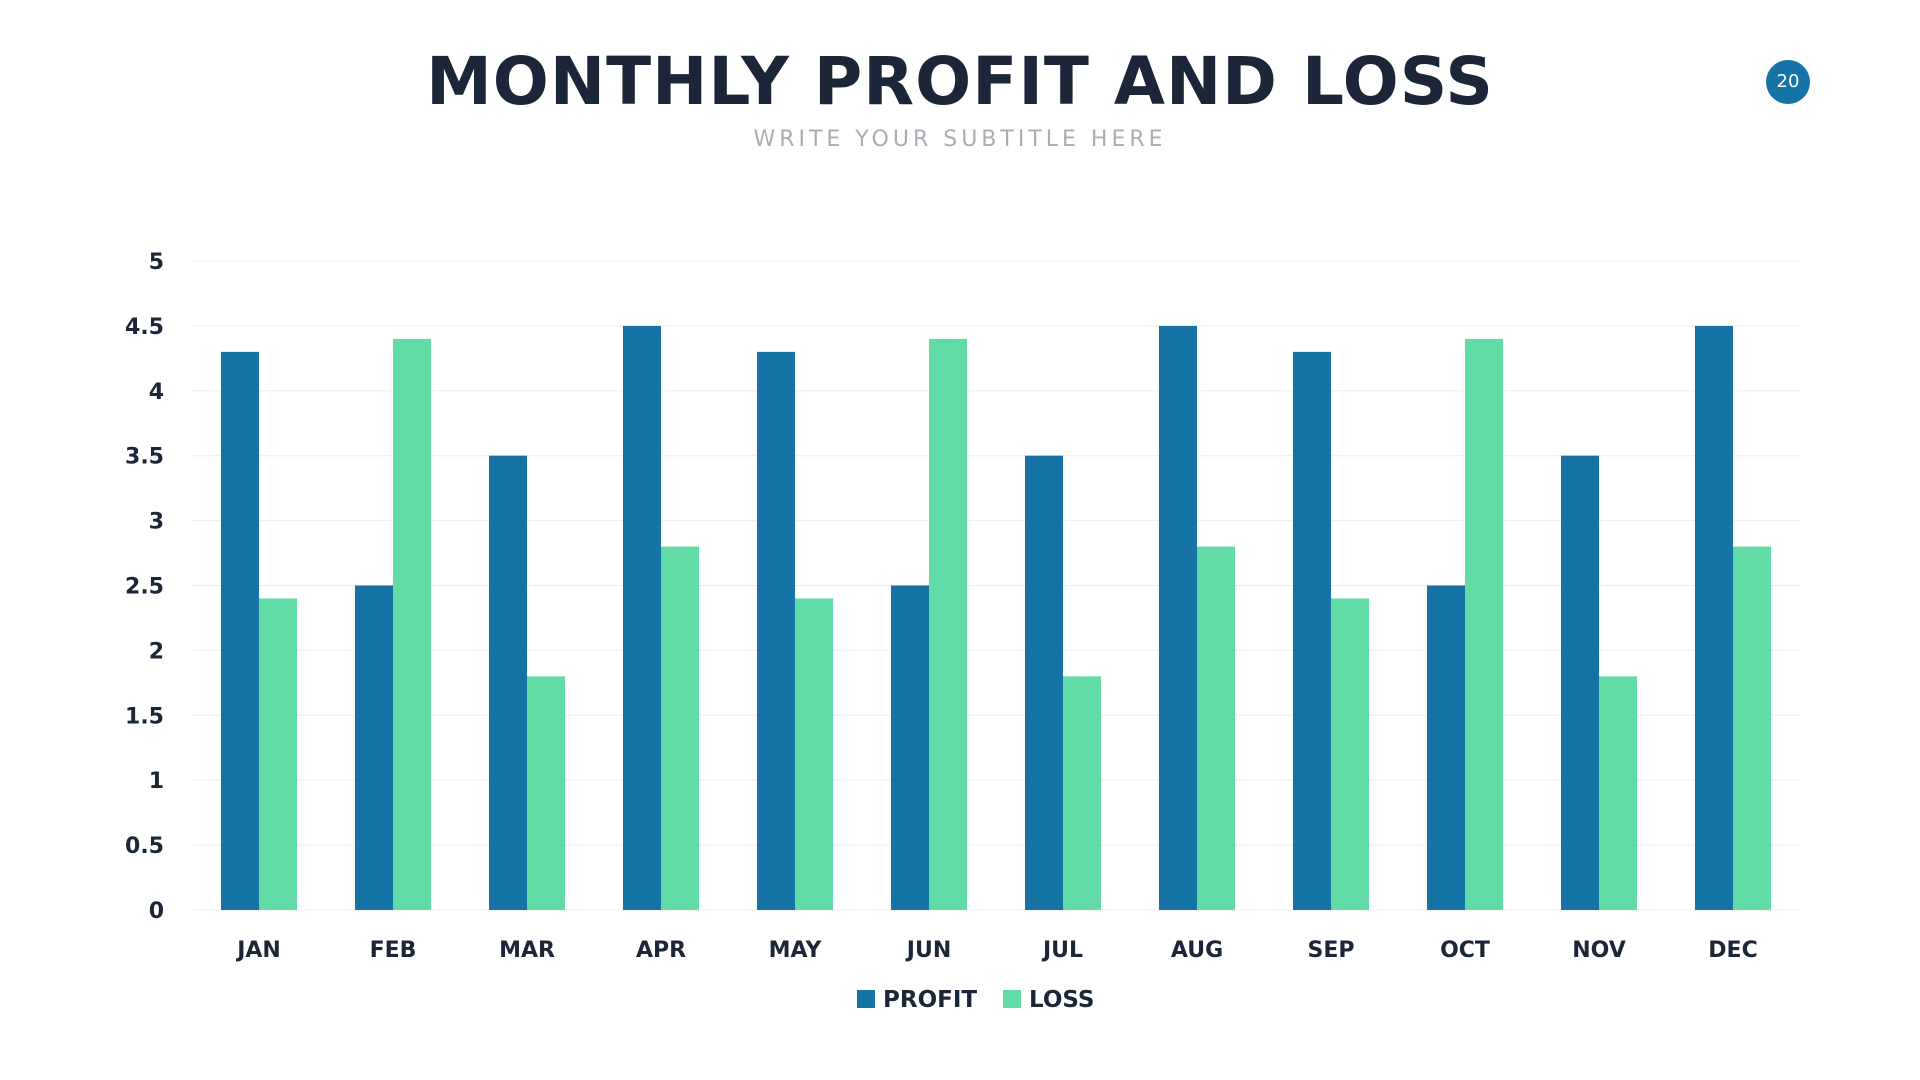  I want to click on bar-loss-oct, so click(1484, 624).